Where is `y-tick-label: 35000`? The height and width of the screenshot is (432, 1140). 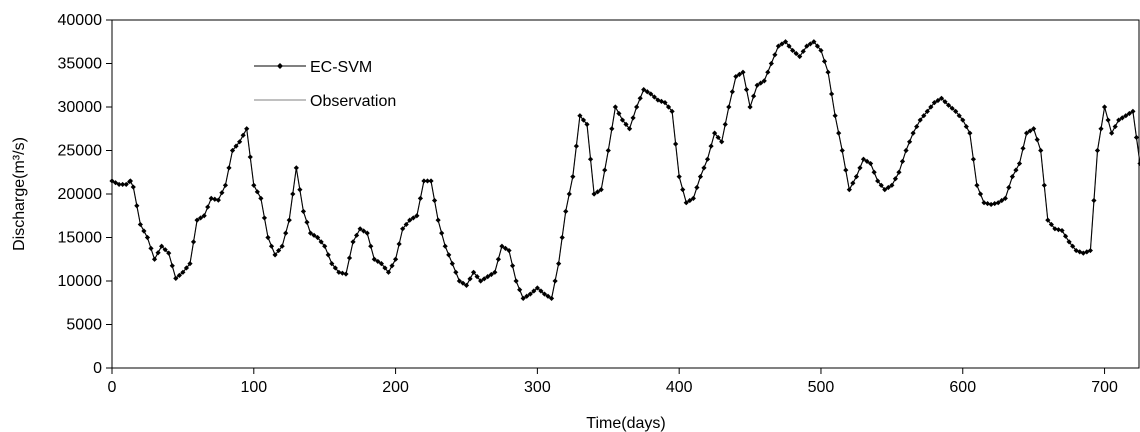 y-tick-label: 35000 is located at coordinates (80, 64).